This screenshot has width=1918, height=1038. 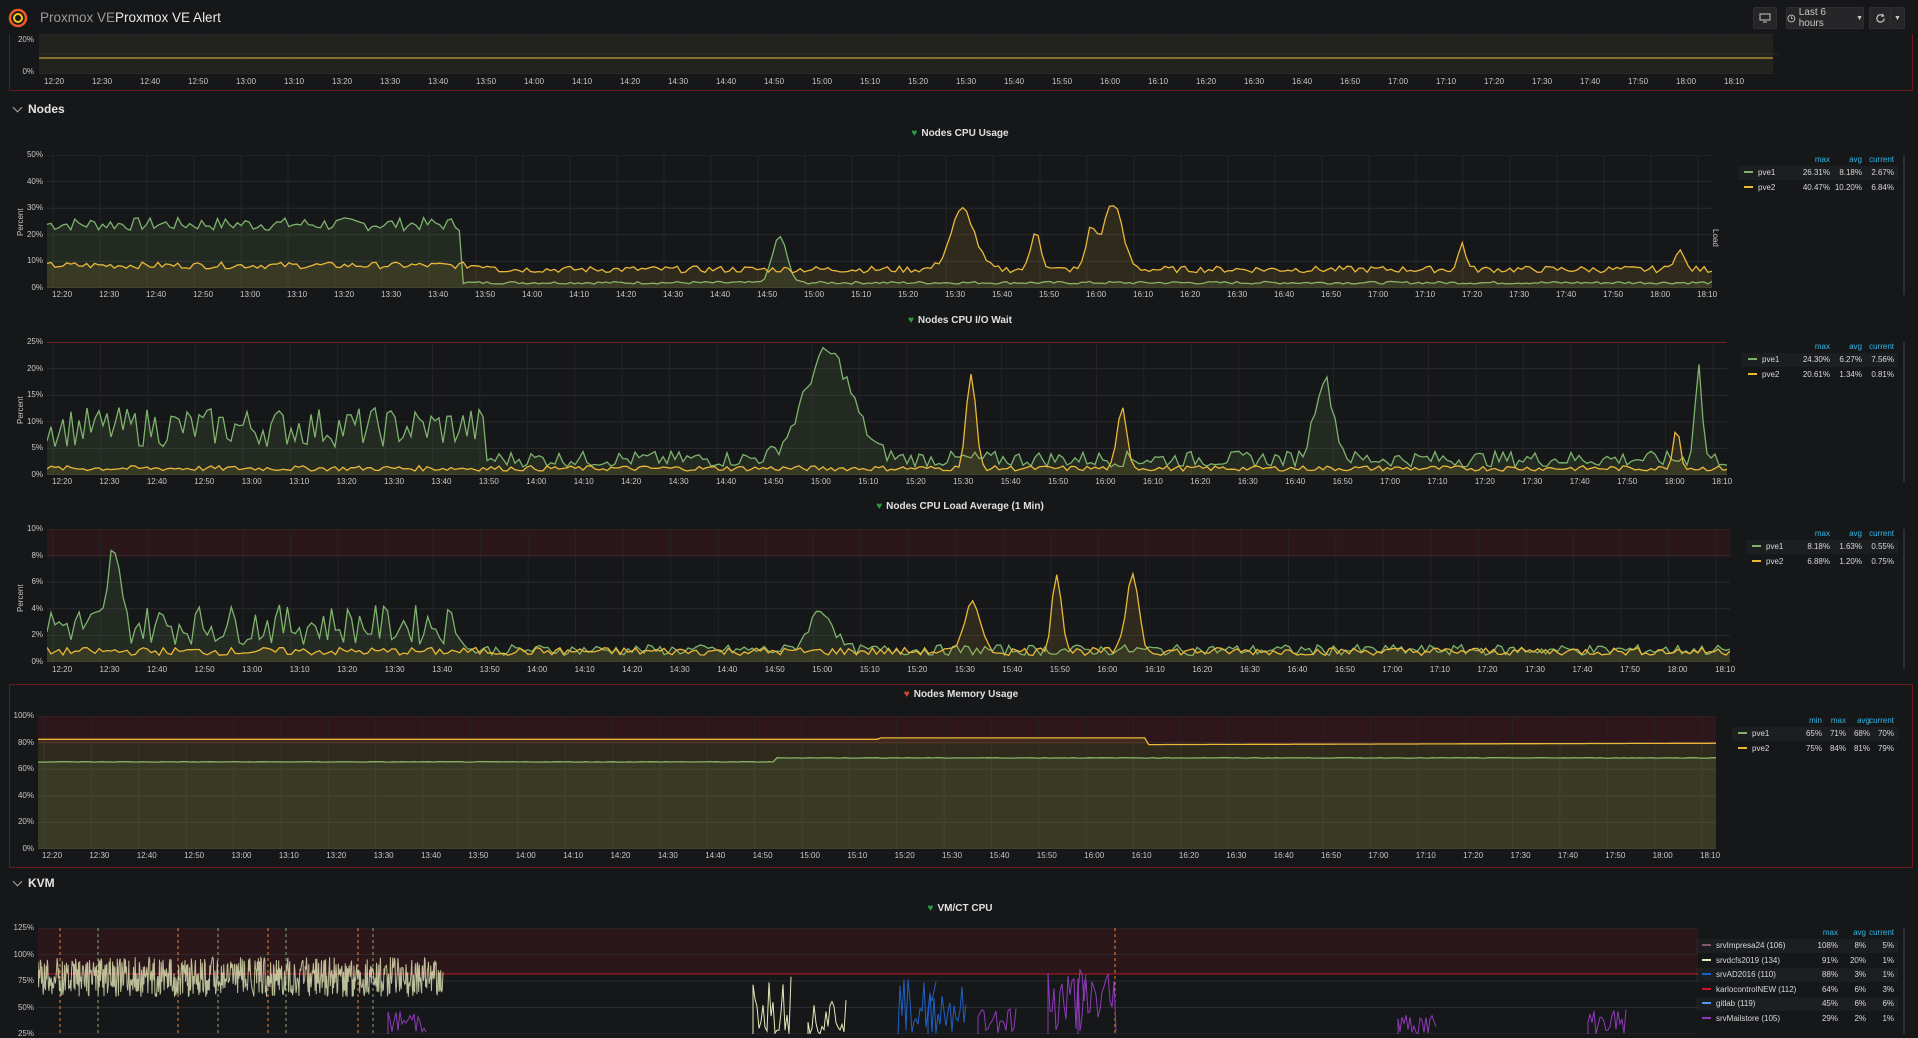 What do you see at coordinates (1097, 1001) in the screenshot?
I see `vm-series-spike` at bounding box center [1097, 1001].